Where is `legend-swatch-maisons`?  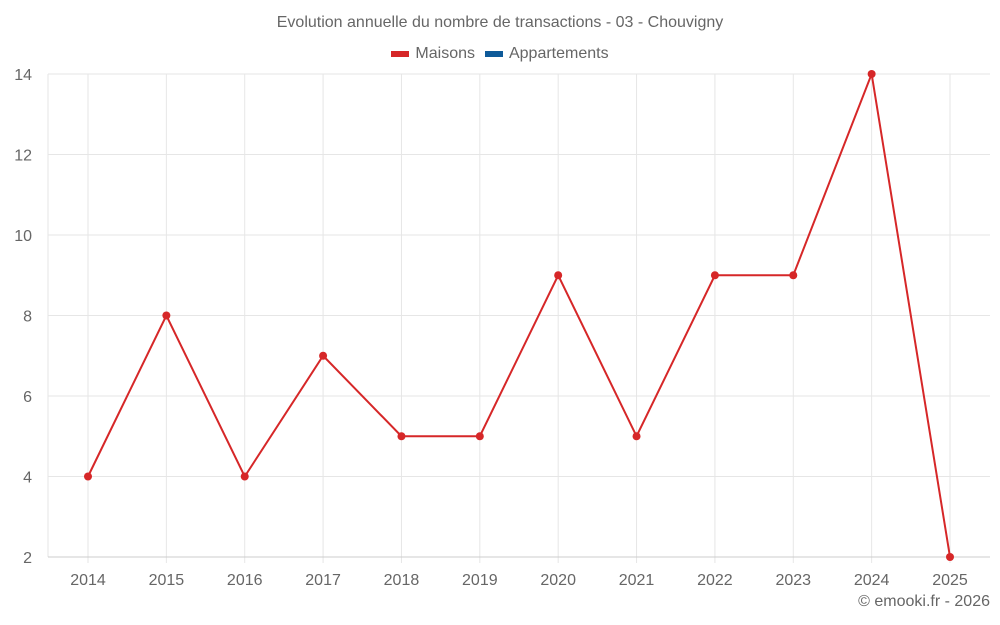 legend-swatch-maisons is located at coordinates (400, 54).